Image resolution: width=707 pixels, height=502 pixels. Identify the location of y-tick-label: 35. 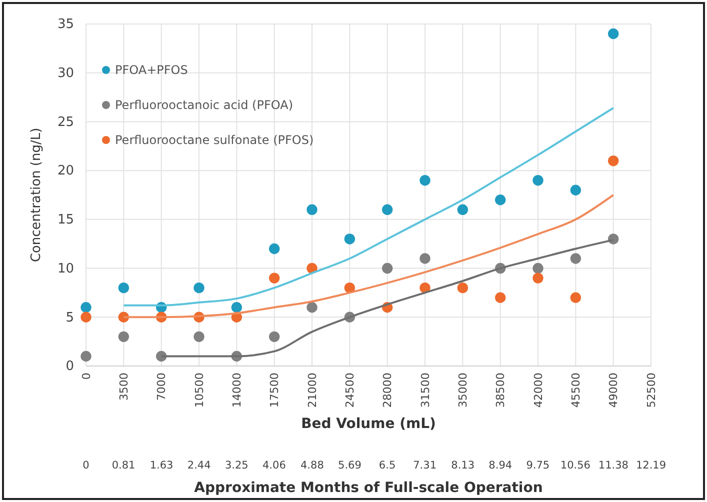
(65, 24).